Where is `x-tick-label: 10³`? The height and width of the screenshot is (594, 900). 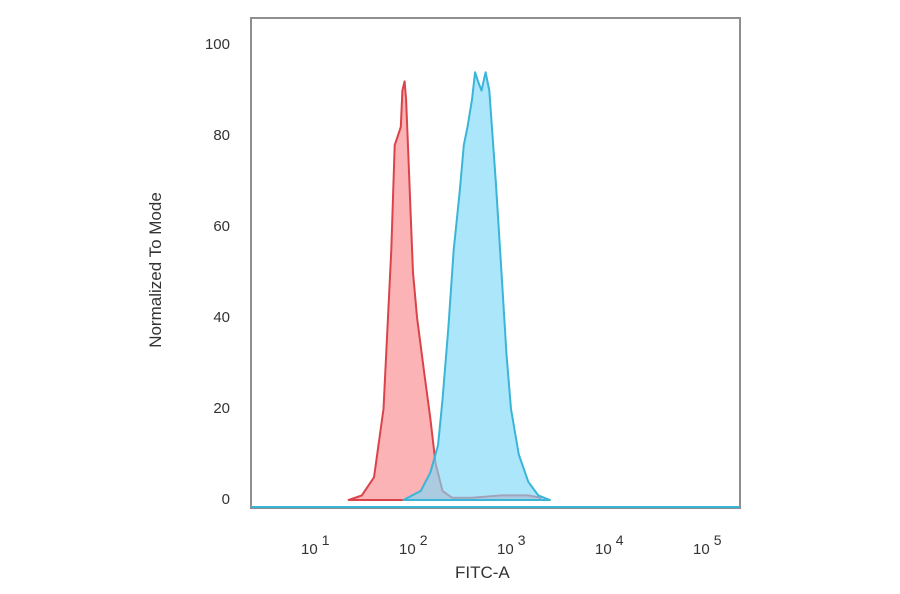 x-tick-label: 10³ is located at coordinates (511, 545).